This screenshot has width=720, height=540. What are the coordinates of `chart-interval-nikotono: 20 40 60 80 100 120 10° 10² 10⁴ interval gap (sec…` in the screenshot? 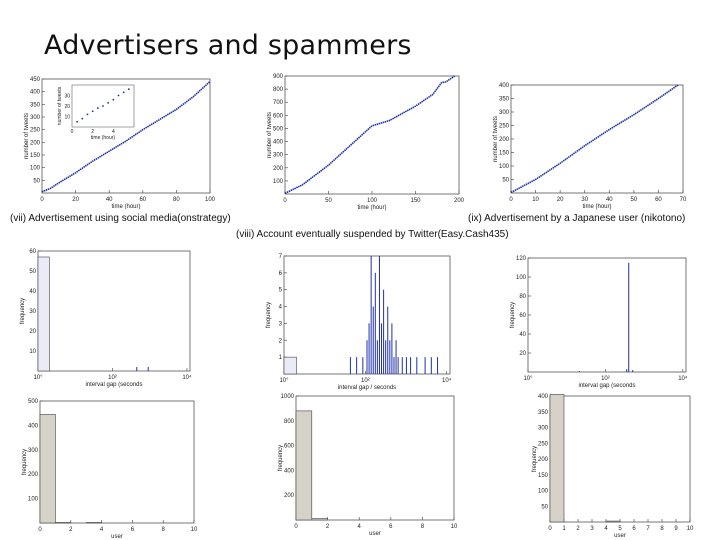 It's located at (595, 320).